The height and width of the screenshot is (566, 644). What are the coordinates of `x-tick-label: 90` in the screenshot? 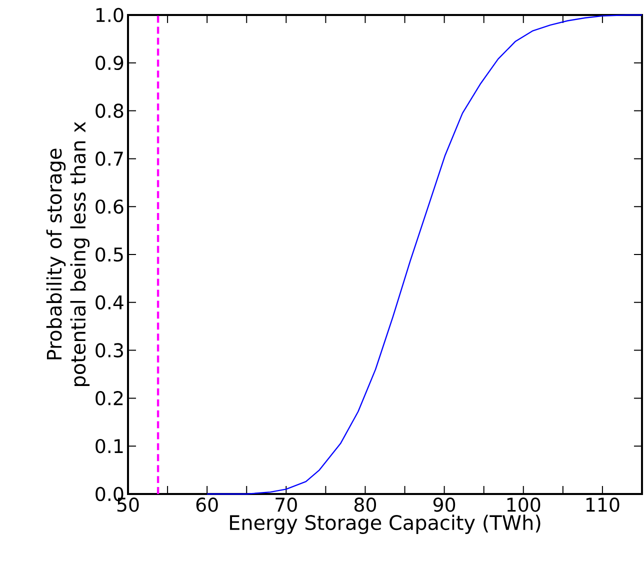 It's located at (444, 505).